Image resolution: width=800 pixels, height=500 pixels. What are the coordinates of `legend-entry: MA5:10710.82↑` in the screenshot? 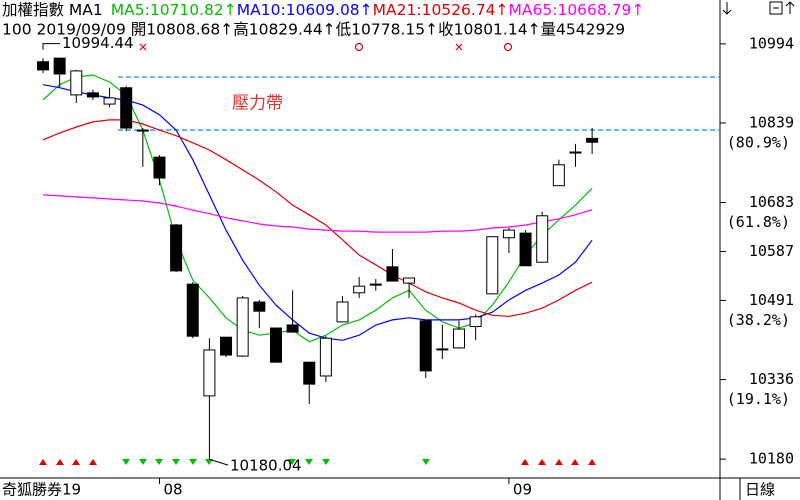 It's located at (174, 10).